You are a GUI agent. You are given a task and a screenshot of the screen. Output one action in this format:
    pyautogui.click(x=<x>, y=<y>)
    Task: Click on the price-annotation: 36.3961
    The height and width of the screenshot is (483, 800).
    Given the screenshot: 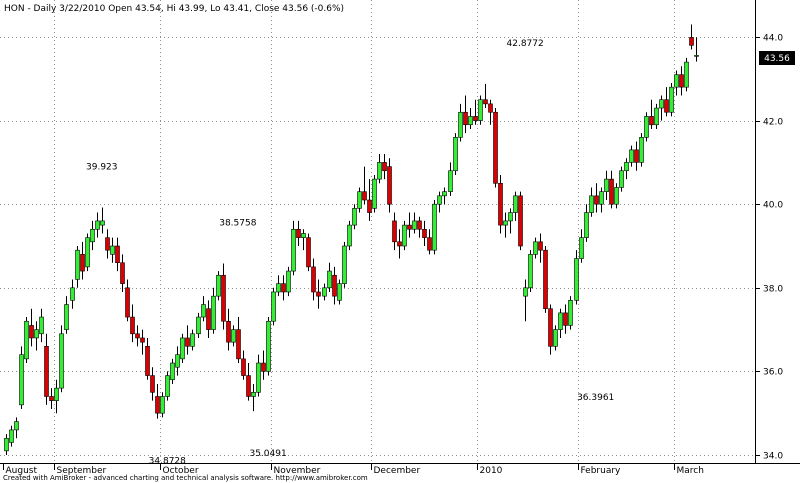 What is the action you would take?
    pyautogui.click(x=595, y=398)
    